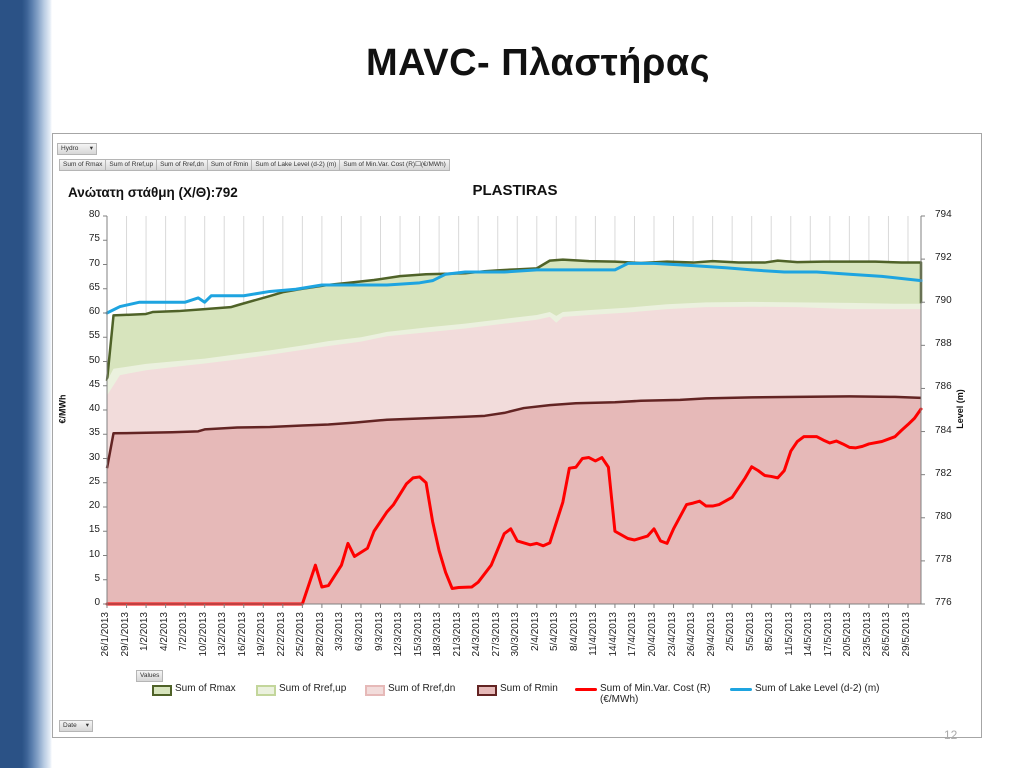  Describe the element at coordinates (529, 688) in the screenshot. I see `legend-label: Sum of Rmin` at that location.